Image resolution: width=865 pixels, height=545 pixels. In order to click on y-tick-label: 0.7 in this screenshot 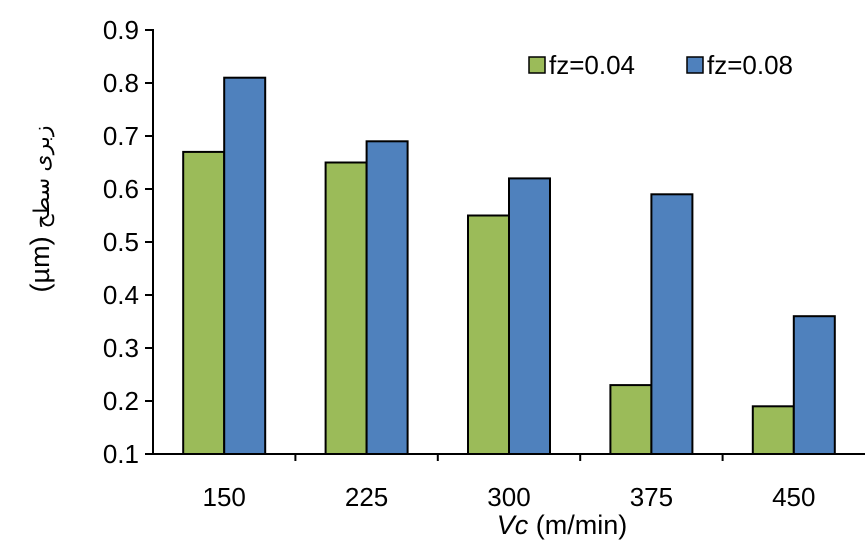, I will do `click(121, 136)`.